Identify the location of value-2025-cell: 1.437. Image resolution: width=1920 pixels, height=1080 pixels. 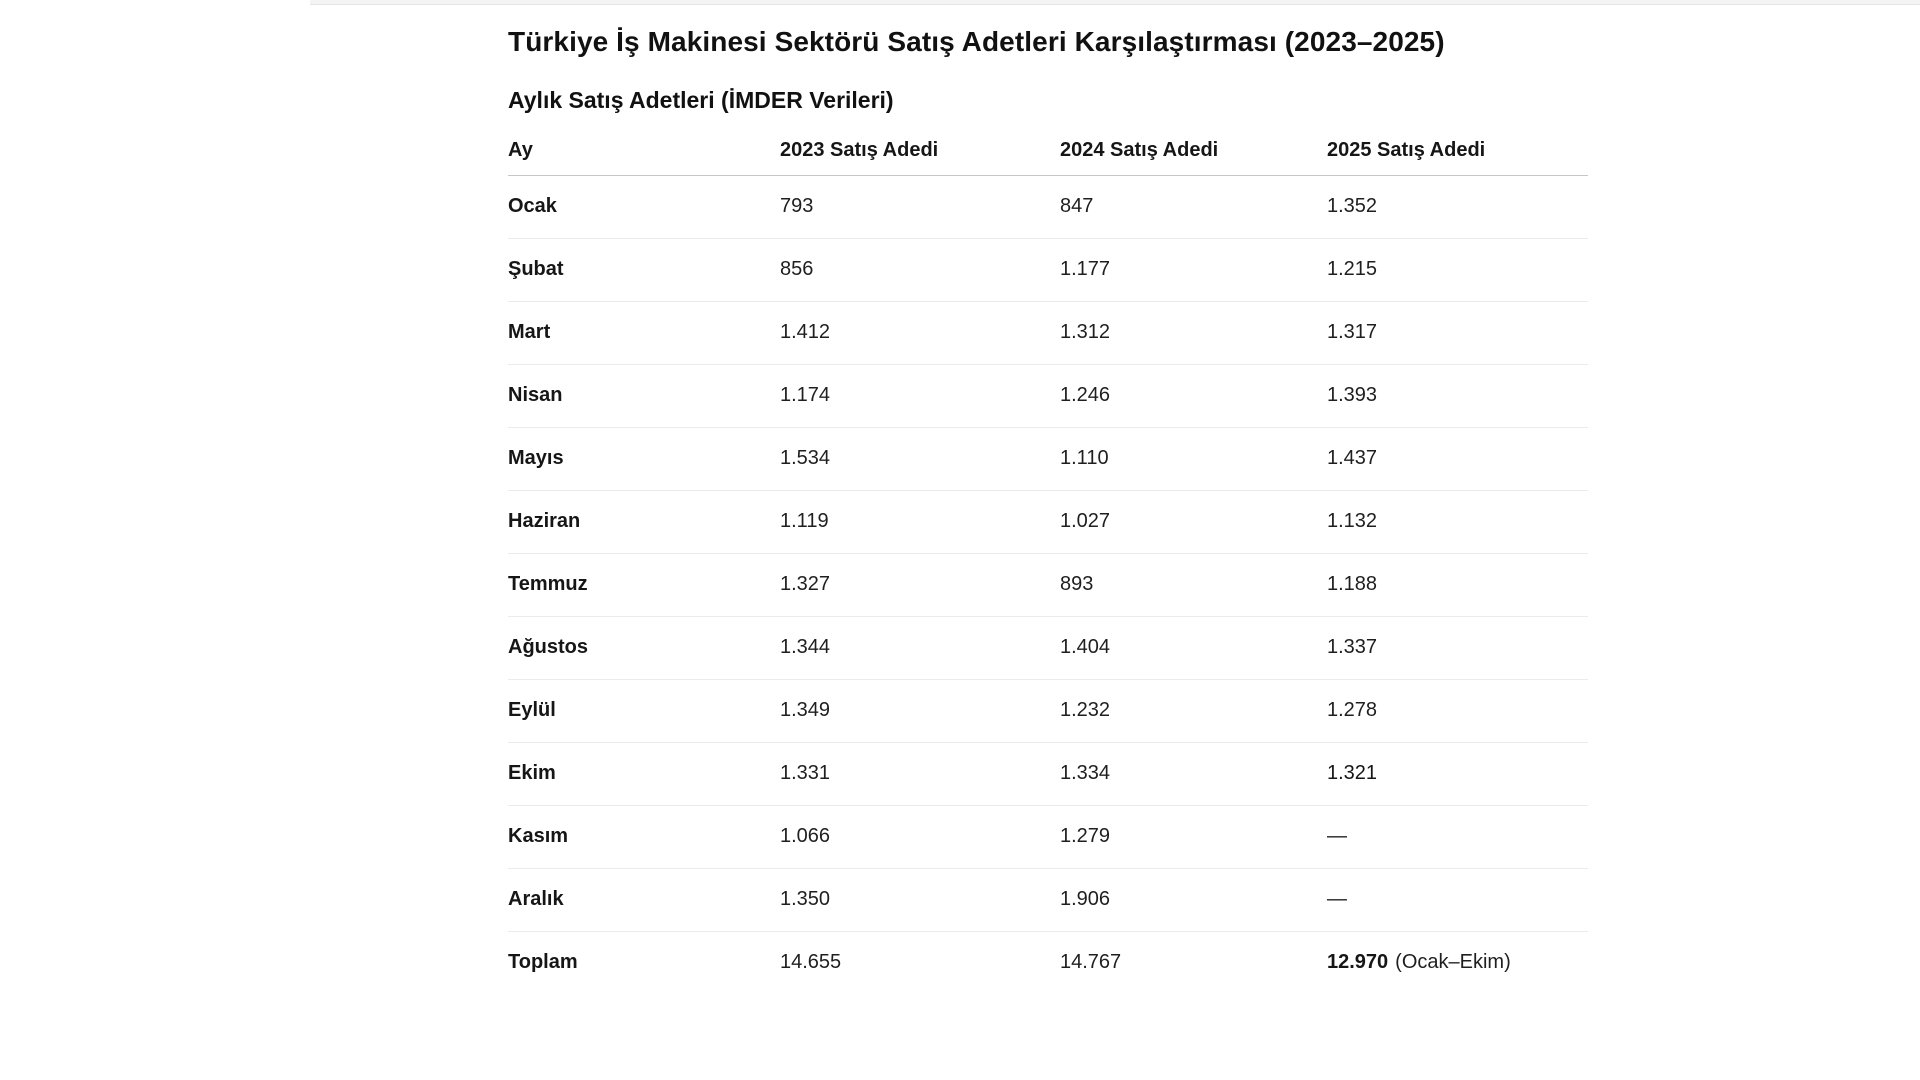
(1457, 459).